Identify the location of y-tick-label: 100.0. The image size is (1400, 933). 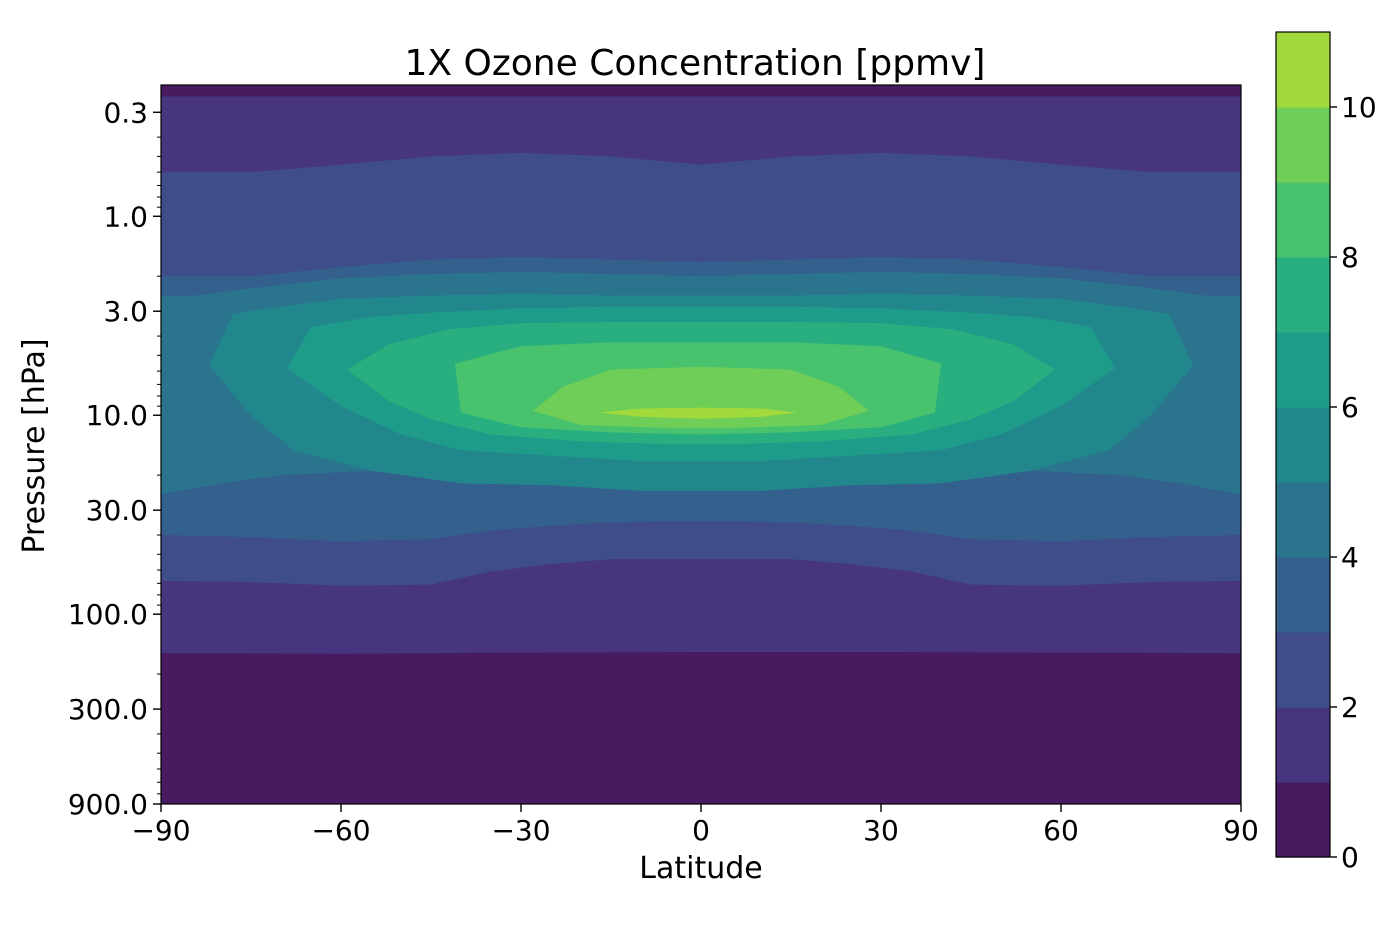
(108, 614).